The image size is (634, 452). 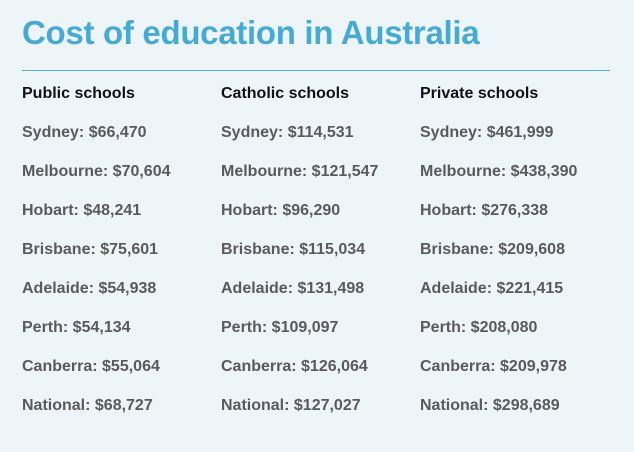 I want to click on cost-entry: Brisbane: $75,601, so click(x=90, y=249).